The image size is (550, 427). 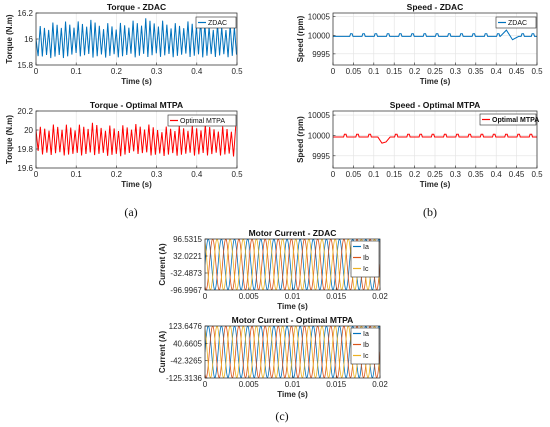 I want to click on caption-a: (a), so click(x=130, y=212).